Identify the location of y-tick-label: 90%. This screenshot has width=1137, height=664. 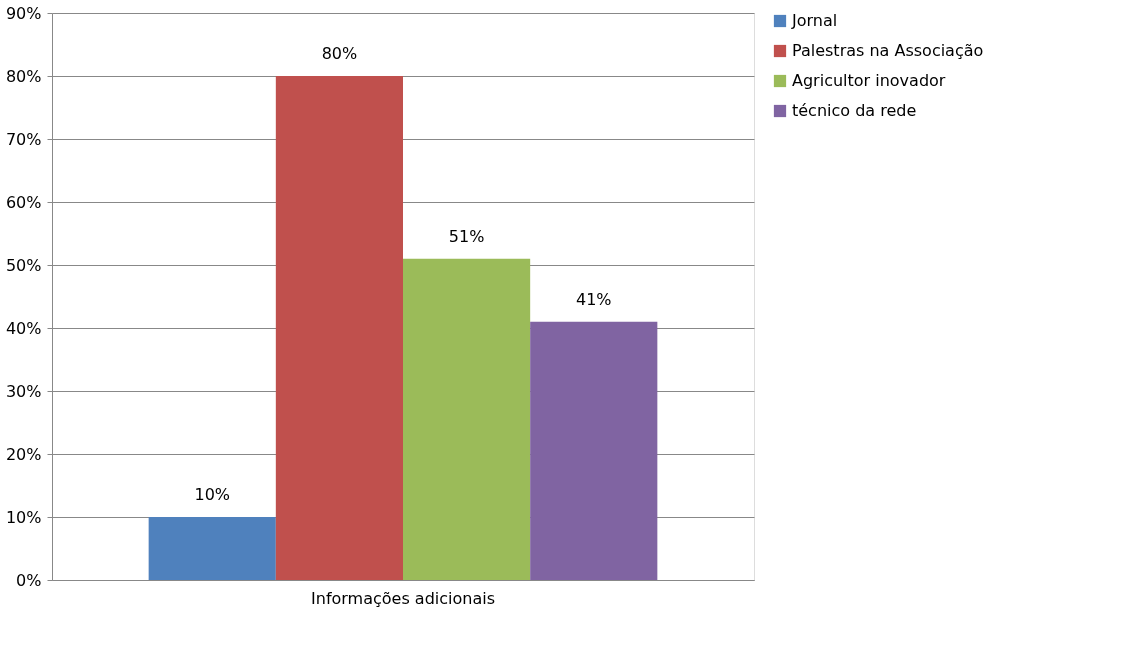
(23, 13).